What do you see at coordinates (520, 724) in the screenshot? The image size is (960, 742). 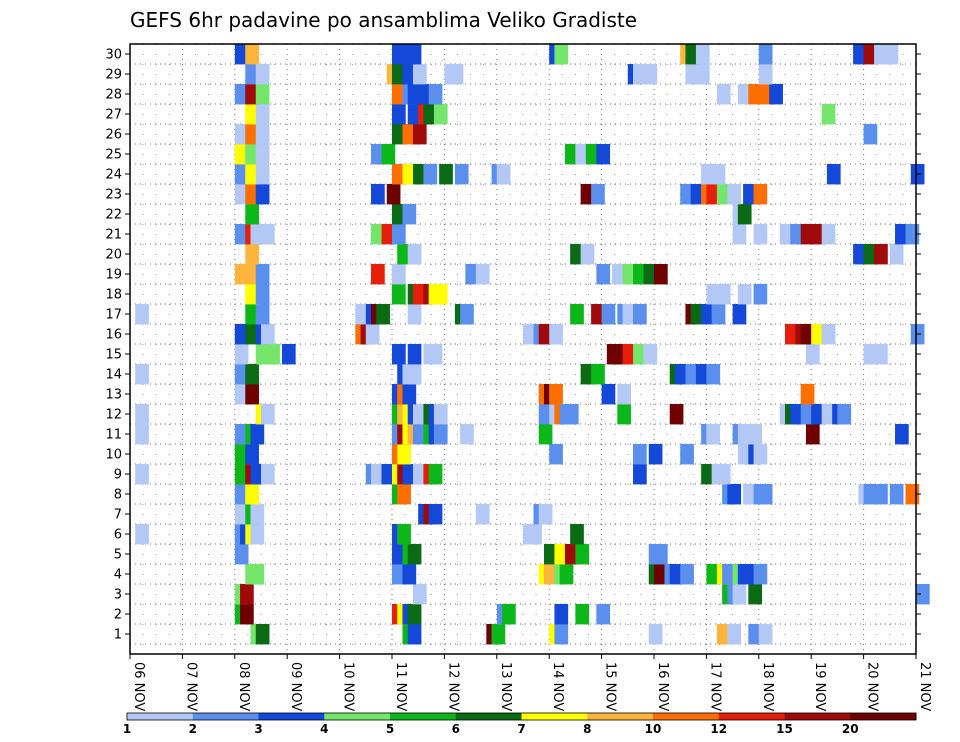 I see `colorbar: 1 2 3 4 5 6 7 8 10 12 15 20` at bounding box center [520, 724].